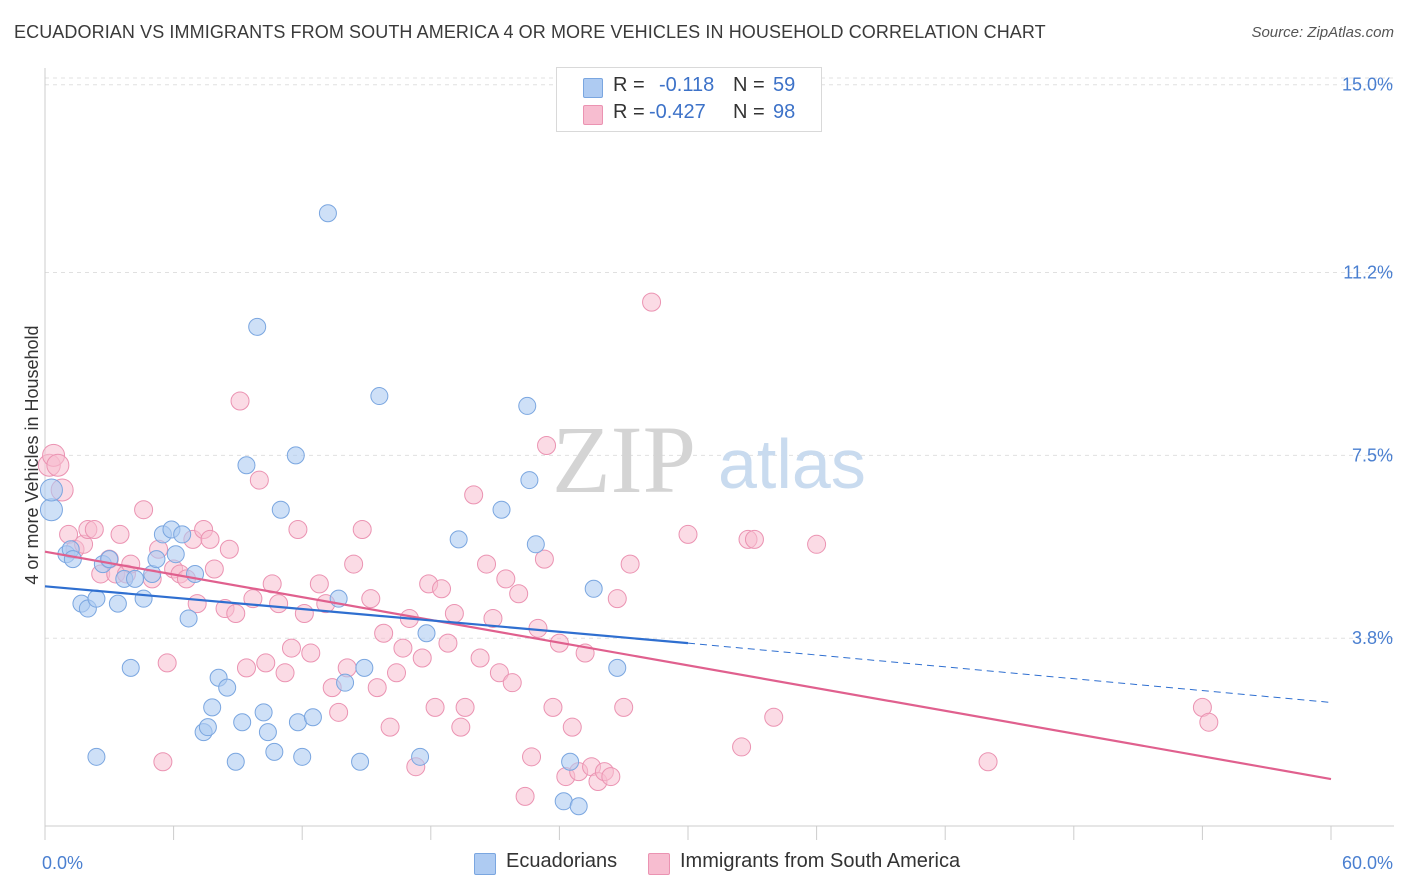 Image resolution: width=1406 pixels, height=892 pixels. Describe the element at coordinates (1368, 273) in the screenshot. I see `y-tick-label: 11.2%` at that location.